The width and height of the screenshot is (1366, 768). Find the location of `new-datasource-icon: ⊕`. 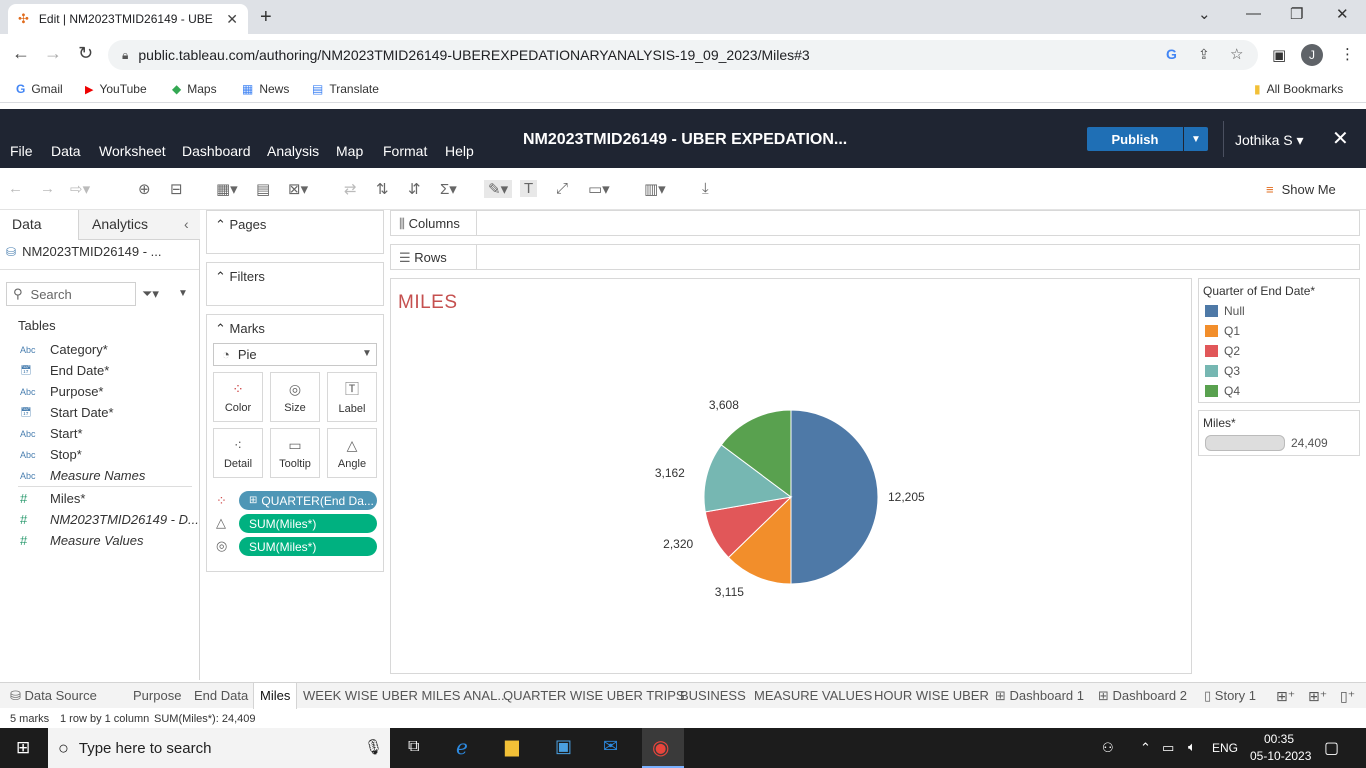

new-datasource-icon: ⊕ is located at coordinates (144, 189).